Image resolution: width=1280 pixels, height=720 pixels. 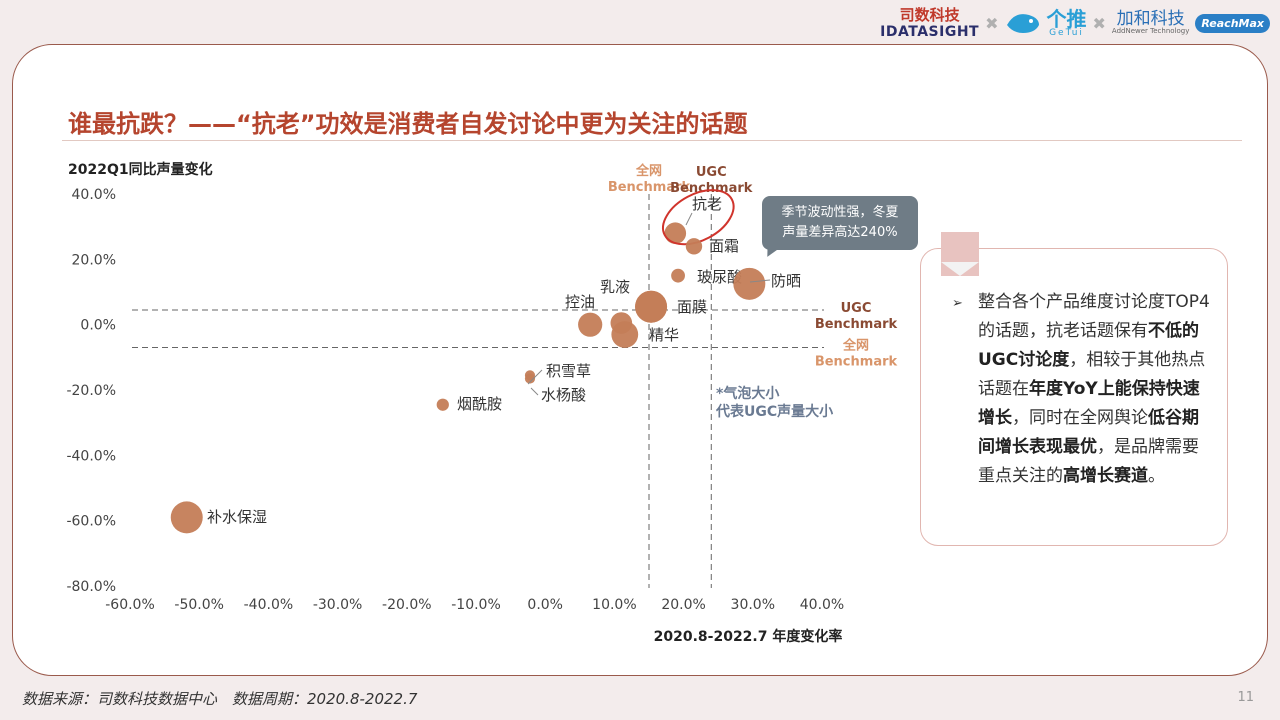 What do you see at coordinates (1088, 461) in the screenshot?
I see `insight-segment: ，是品牌需要重点关注的` at bounding box center [1088, 461].